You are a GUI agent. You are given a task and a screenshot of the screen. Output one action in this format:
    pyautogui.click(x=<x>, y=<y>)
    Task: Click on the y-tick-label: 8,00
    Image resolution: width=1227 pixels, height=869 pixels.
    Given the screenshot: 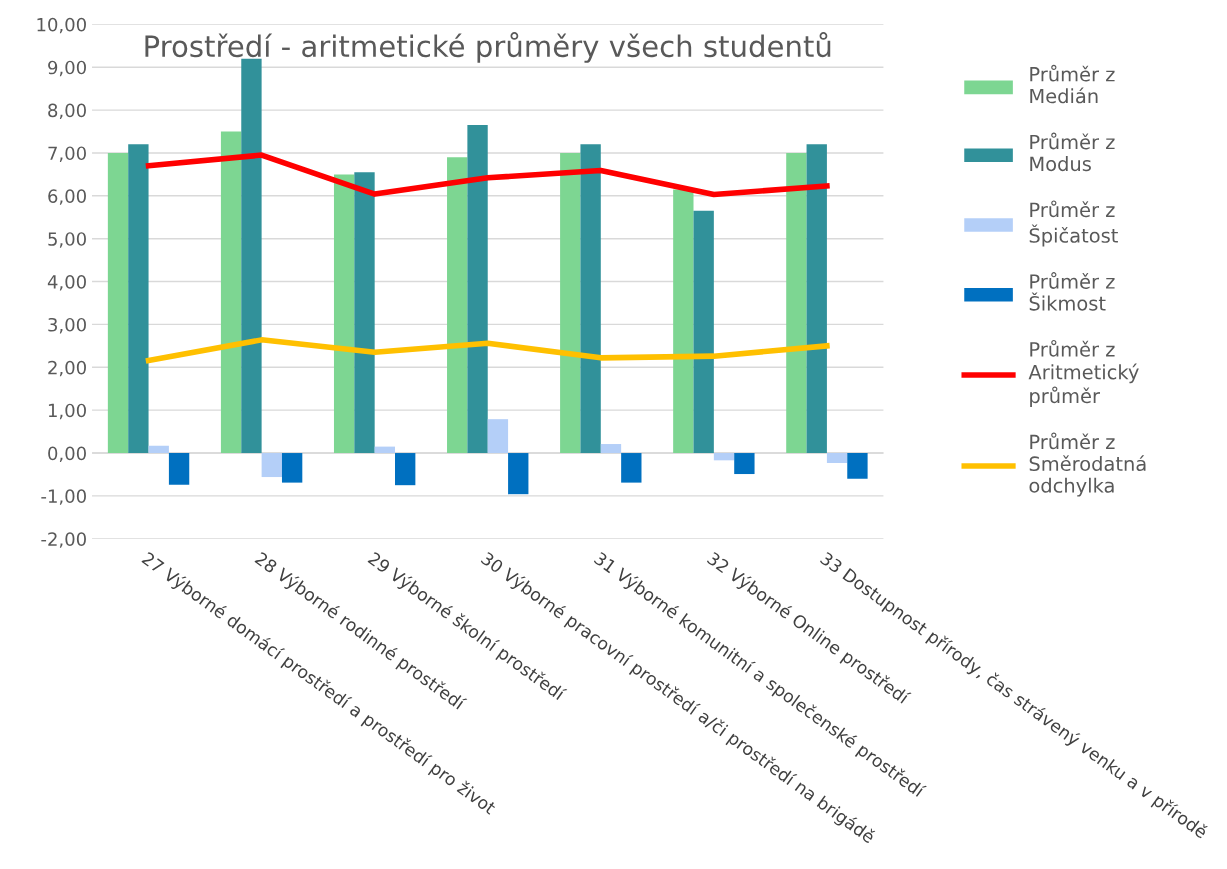 What is the action you would take?
    pyautogui.click(x=67, y=111)
    